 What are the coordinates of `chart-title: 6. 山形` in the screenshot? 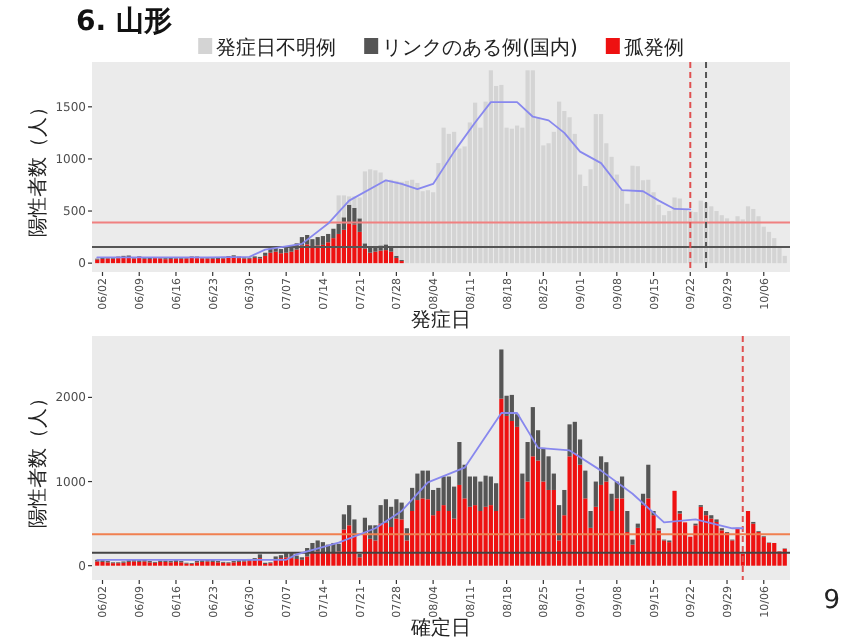 It's located at (124, 22).